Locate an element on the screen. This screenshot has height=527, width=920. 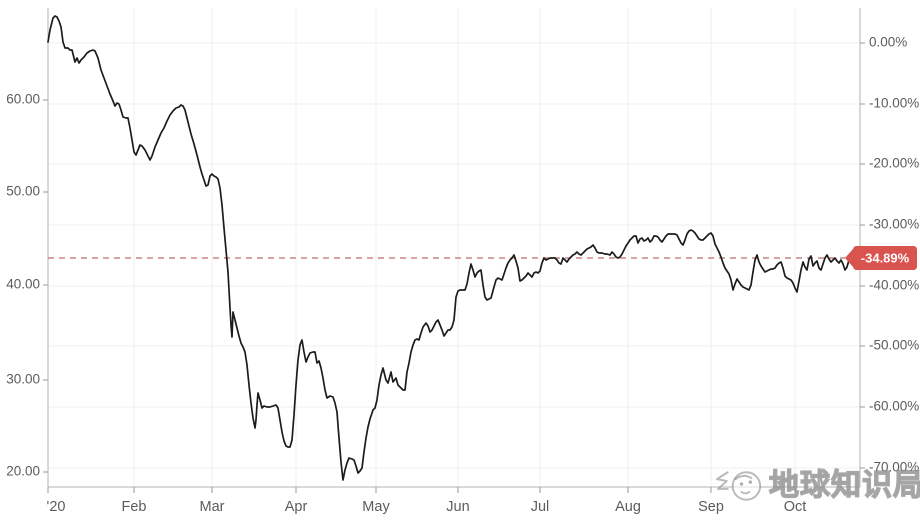
right-axis-label: -40.00% is located at coordinates (894, 285).